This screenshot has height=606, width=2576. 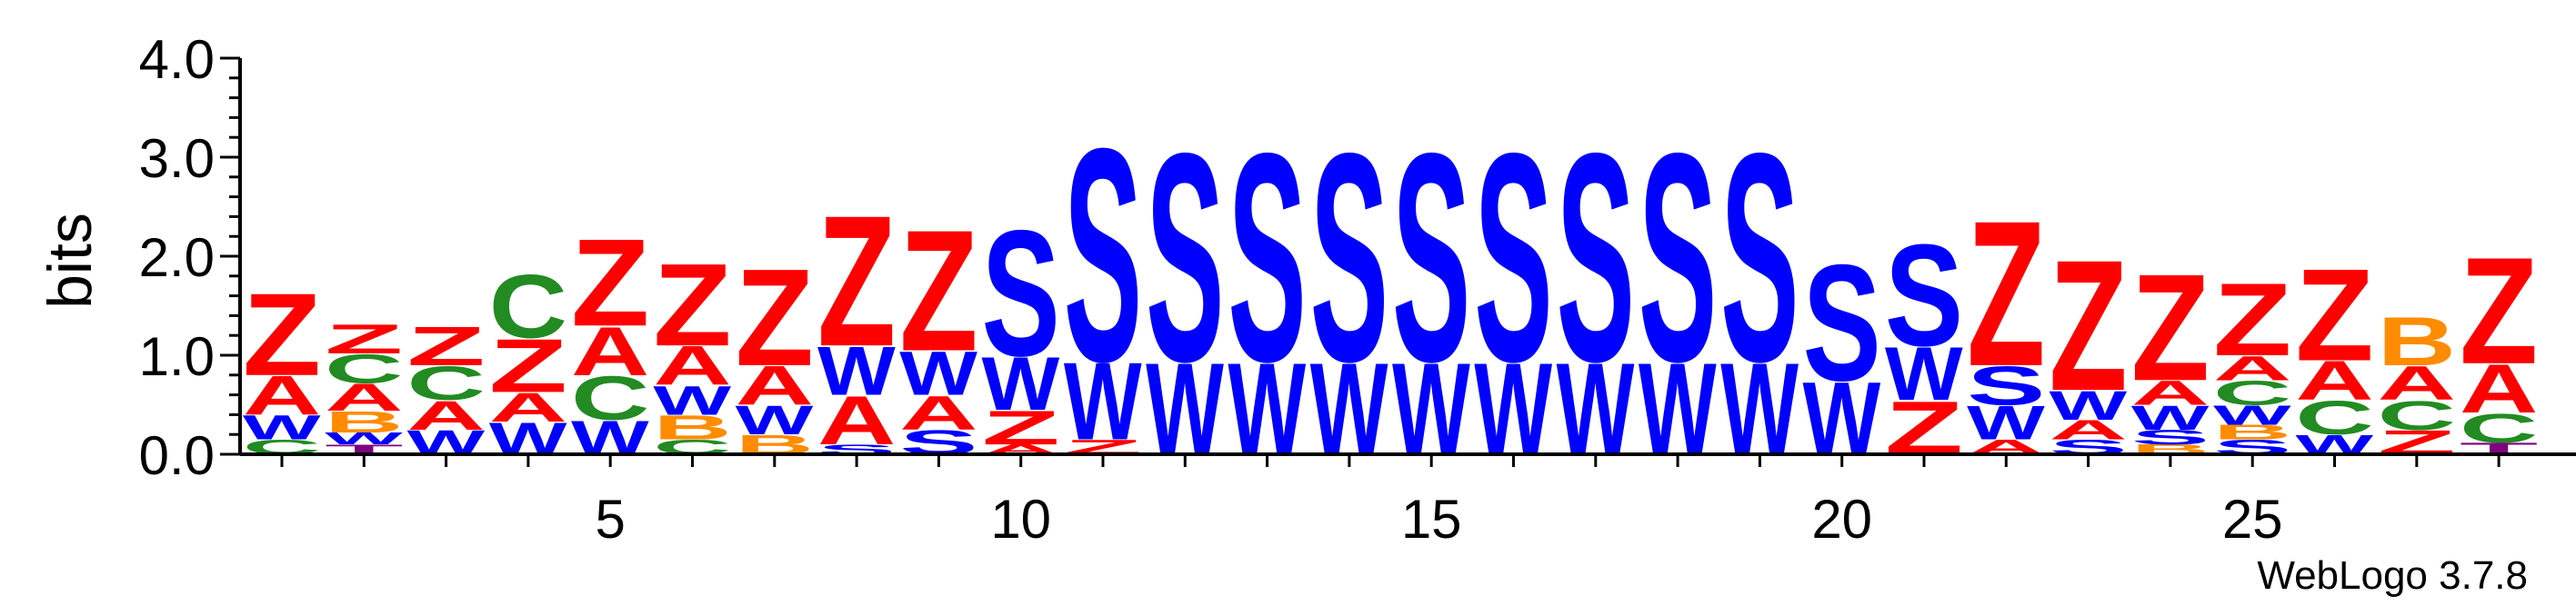 What do you see at coordinates (189, 257) in the screenshot?
I see `y-ticks: 0.0 1.0 2.0 3.0 4.0` at bounding box center [189, 257].